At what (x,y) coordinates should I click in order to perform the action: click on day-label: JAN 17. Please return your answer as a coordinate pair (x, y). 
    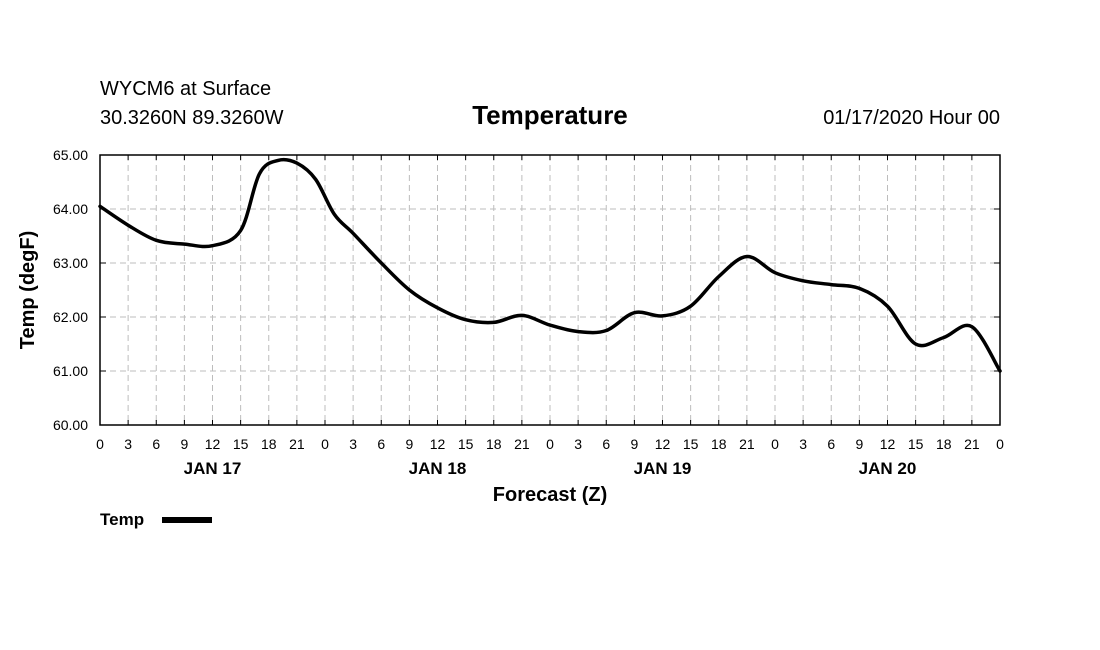
    Looking at the image, I should click on (213, 468).